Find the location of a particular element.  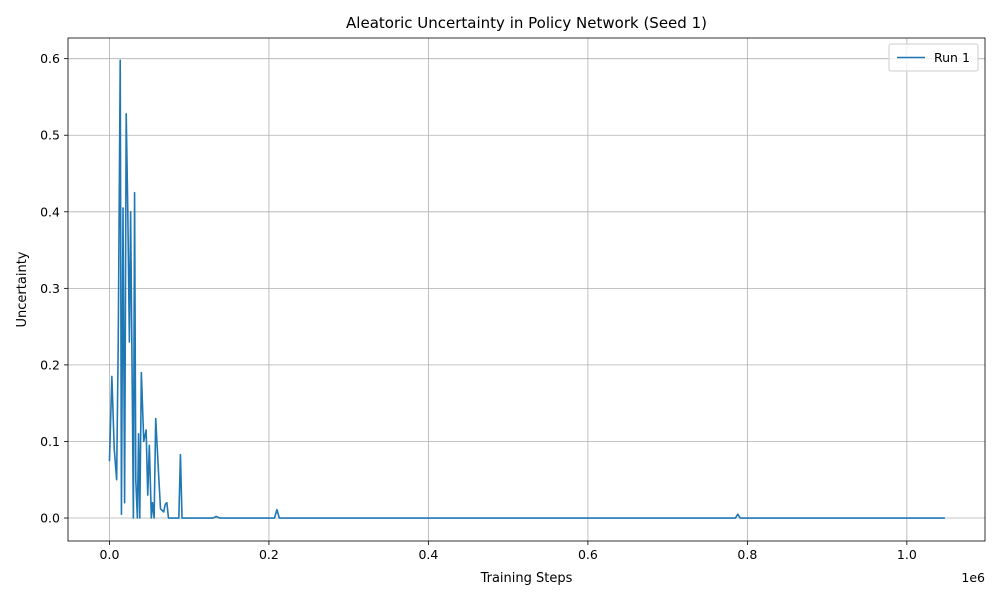

y-axis-ticks: 0.0 0.1 0.2 0.3 0.4 0.5 0.6 is located at coordinates (54, 288).